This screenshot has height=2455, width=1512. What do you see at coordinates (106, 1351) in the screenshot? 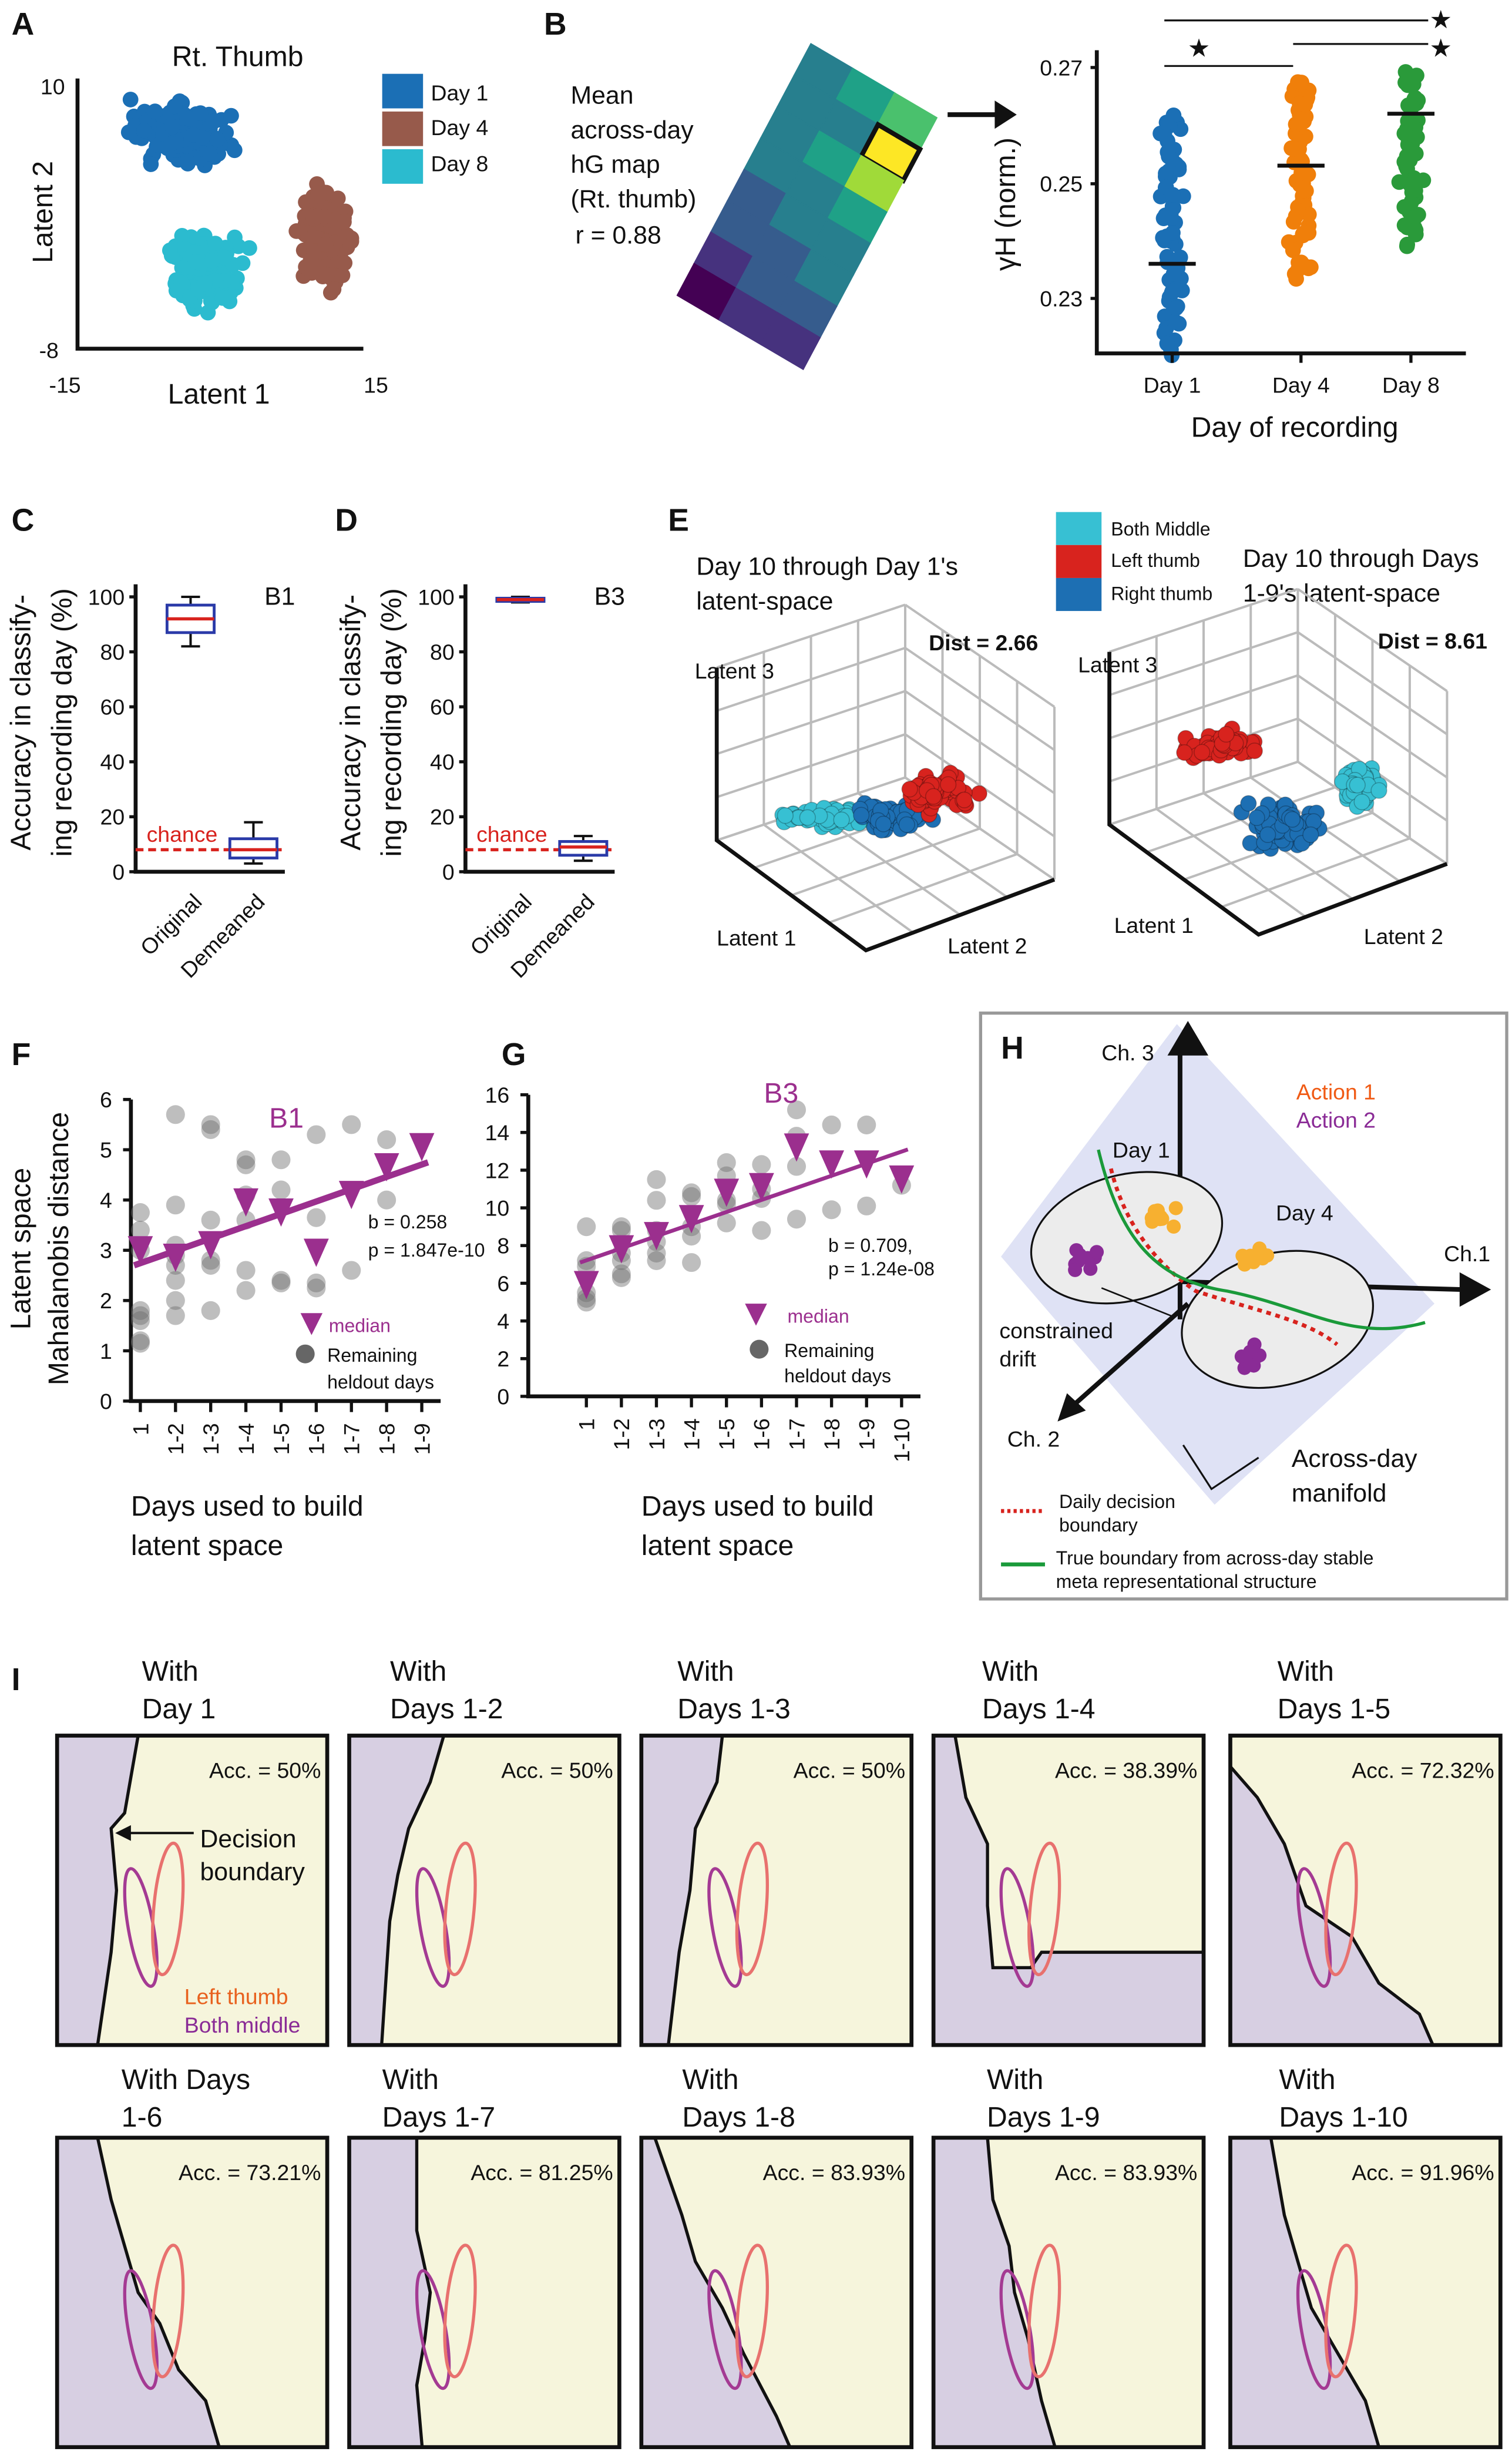
I see `y-tick: 1` at bounding box center [106, 1351].